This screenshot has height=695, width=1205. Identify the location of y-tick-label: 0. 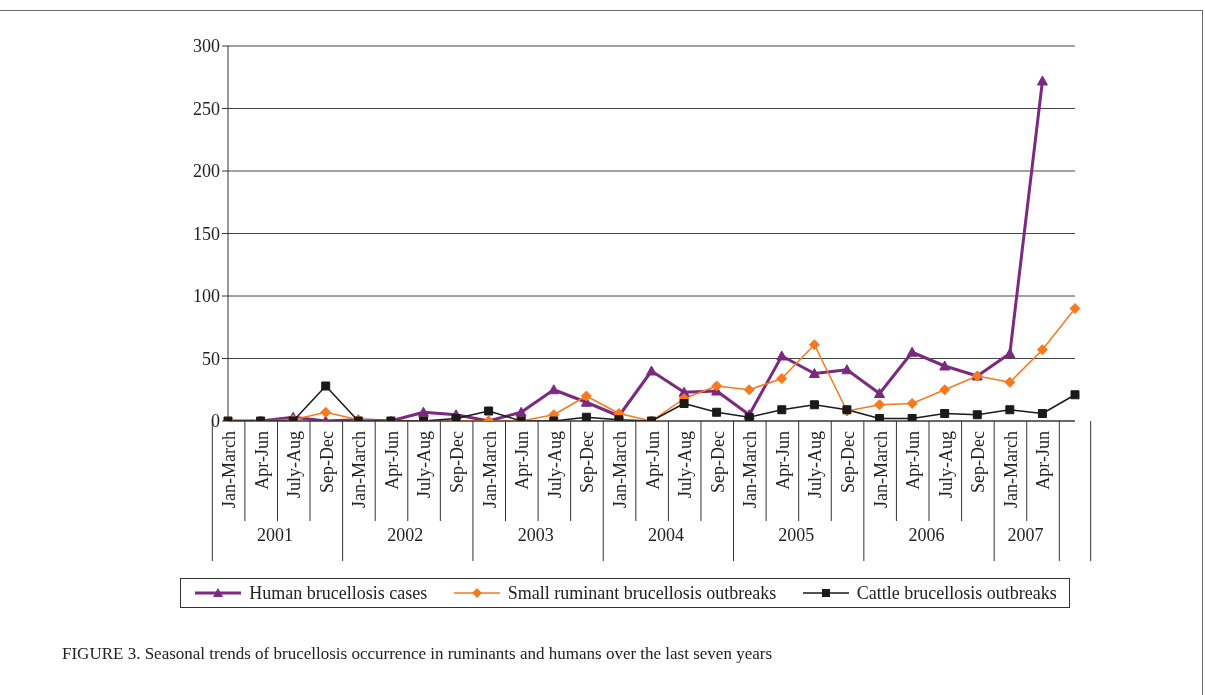
(215, 421).